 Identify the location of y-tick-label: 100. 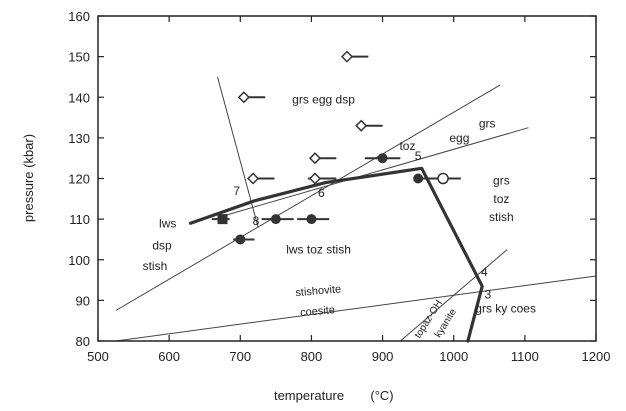
(79, 260).